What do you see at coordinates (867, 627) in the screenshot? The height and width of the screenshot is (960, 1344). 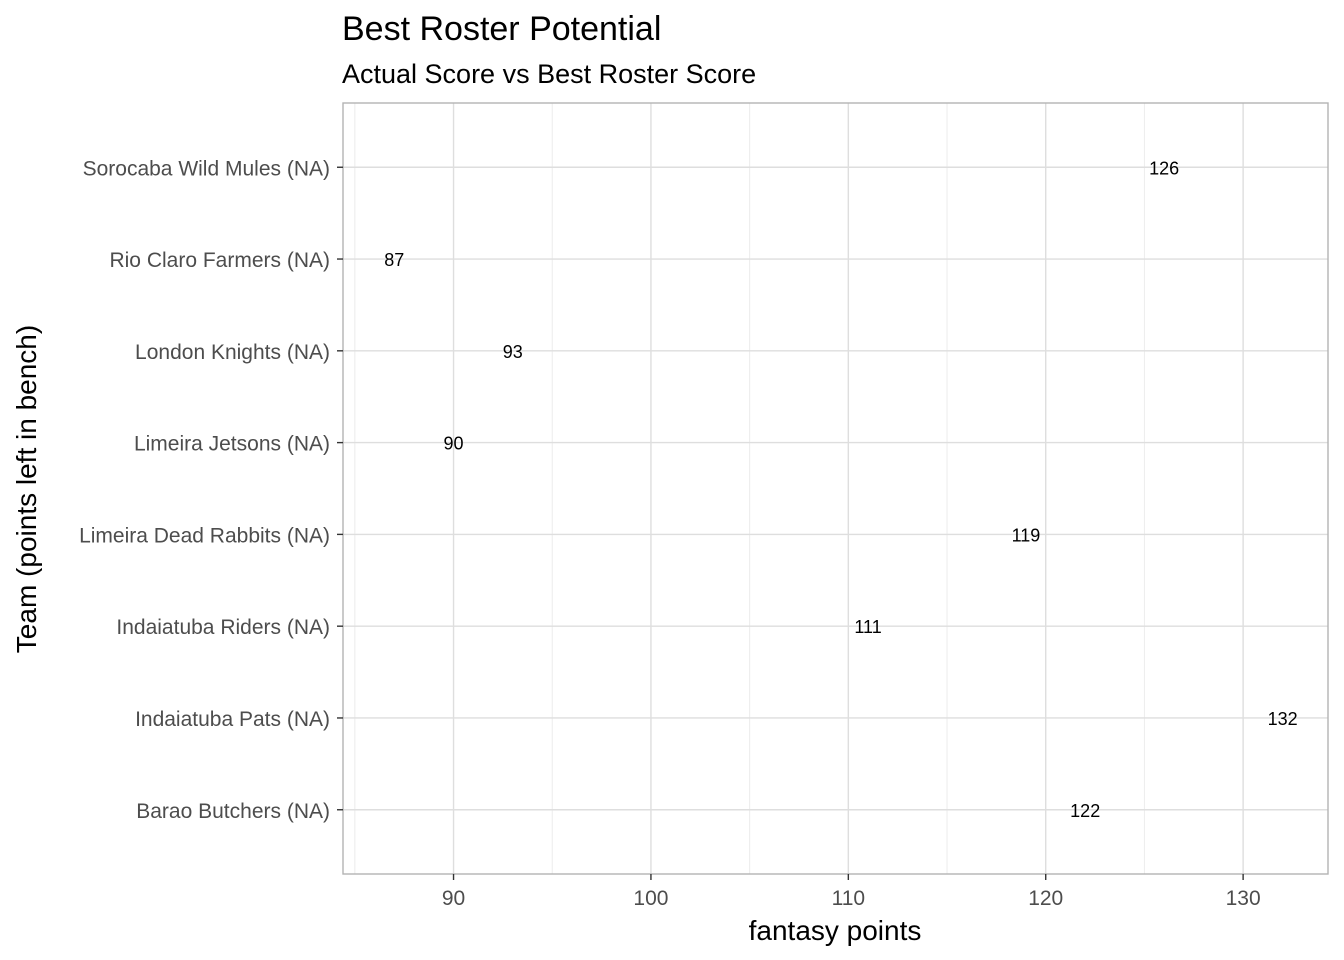 I see `data-label: 111` at bounding box center [867, 627].